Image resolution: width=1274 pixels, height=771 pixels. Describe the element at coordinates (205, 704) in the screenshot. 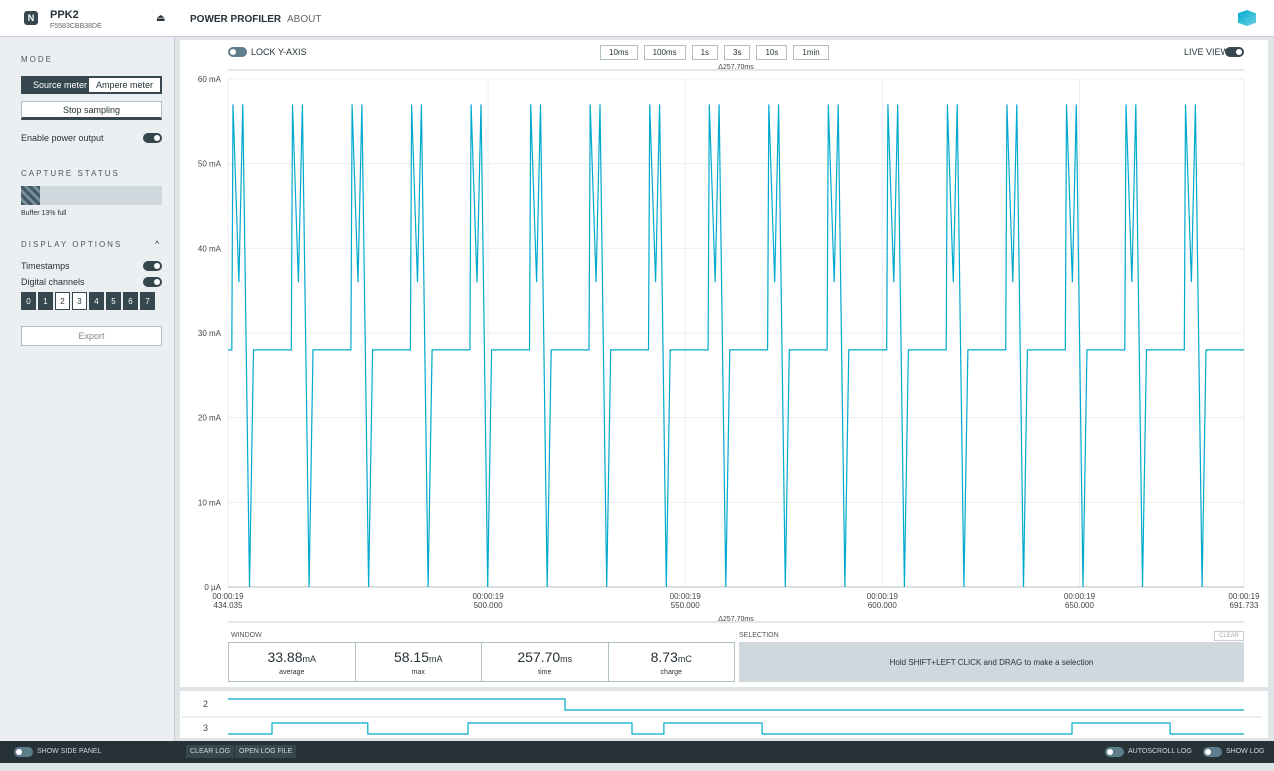

I see `channel-label: 2` at that location.